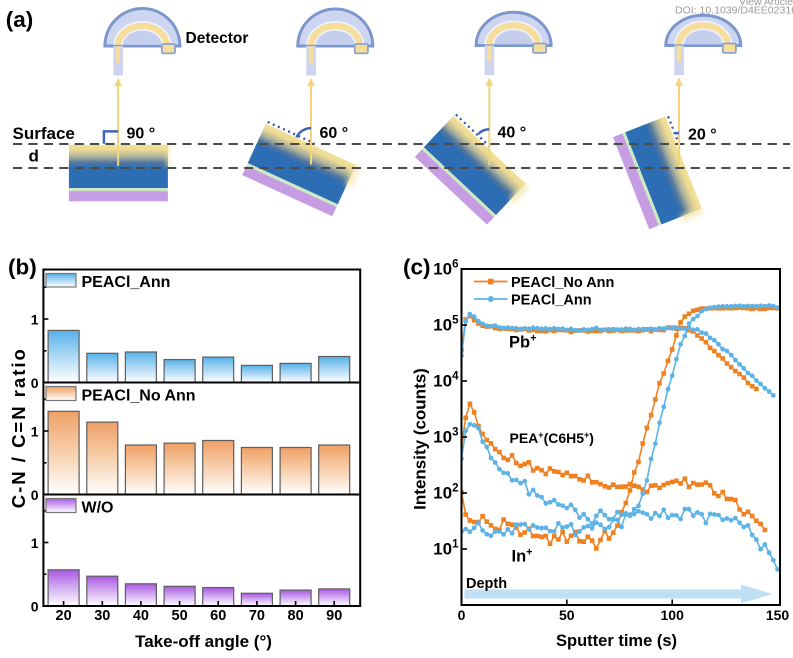 The height and width of the screenshot is (658, 793). I want to click on svg-text: 60 °, so click(334, 133).